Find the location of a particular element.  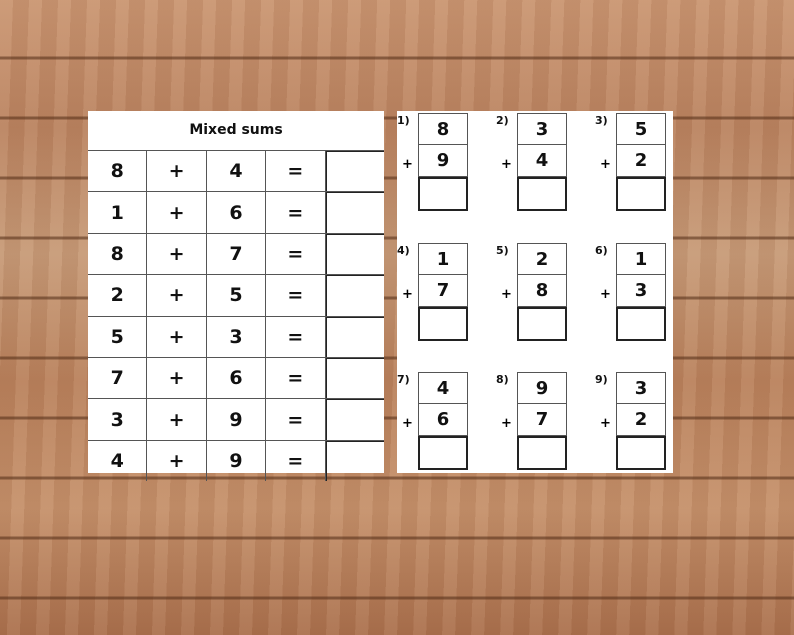

bottom-addend: 6 is located at coordinates (443, 420).